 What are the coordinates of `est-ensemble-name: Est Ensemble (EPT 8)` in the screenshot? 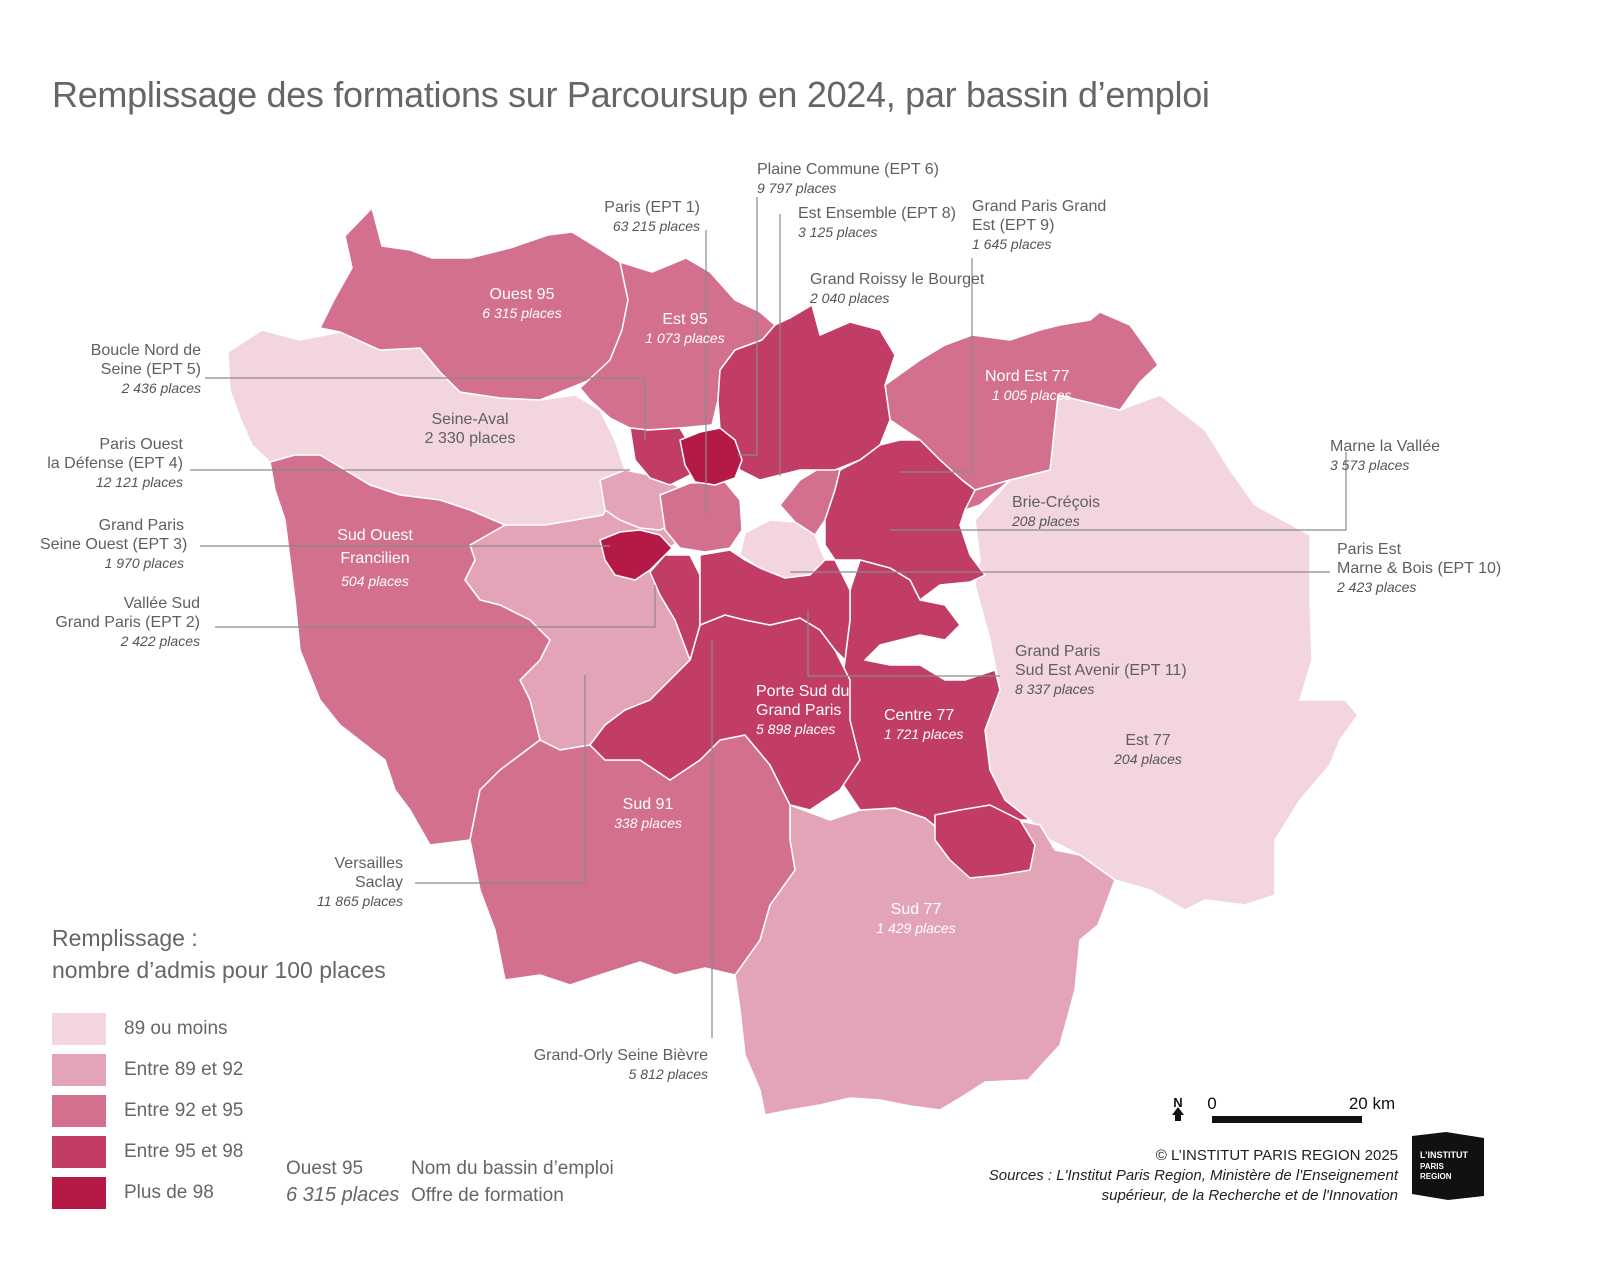 It's located at (877, 213).